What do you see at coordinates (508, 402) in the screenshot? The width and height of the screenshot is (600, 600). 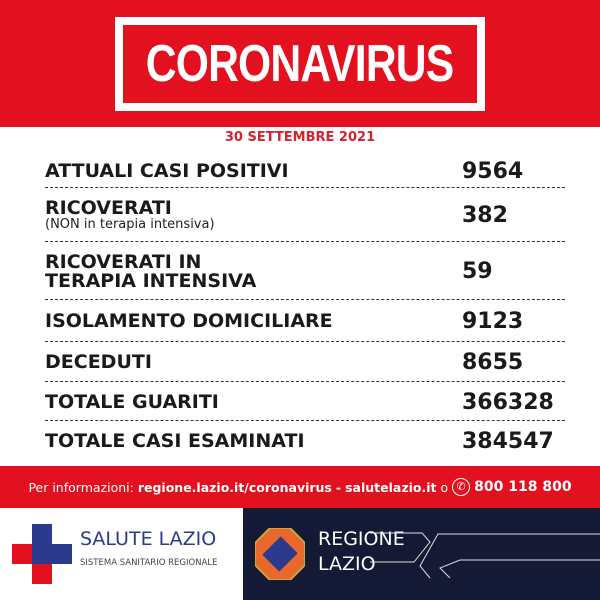 I see `stat-value: 366328` at bounding box center [508, 402].